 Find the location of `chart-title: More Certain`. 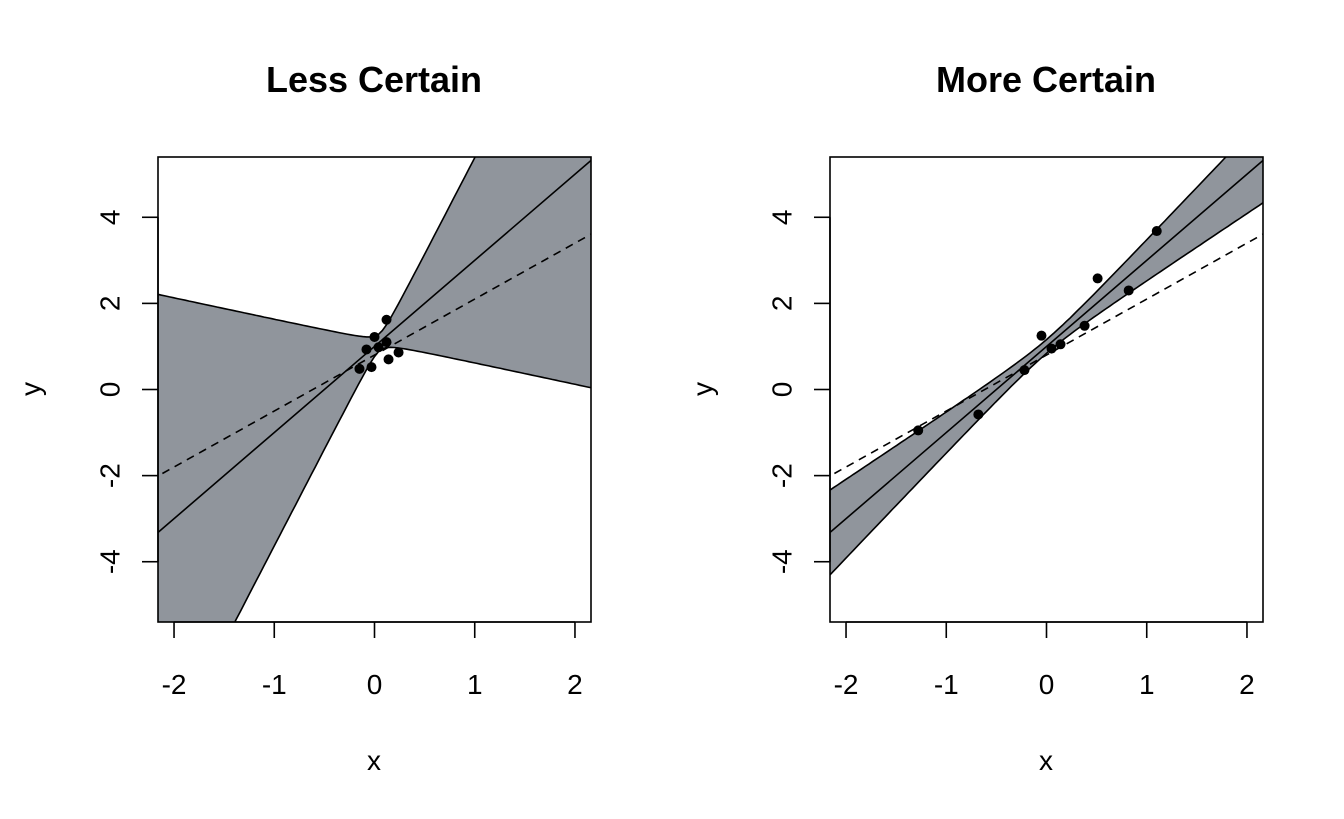

chart-title: More Certain is located at coordinates (1046, 79).